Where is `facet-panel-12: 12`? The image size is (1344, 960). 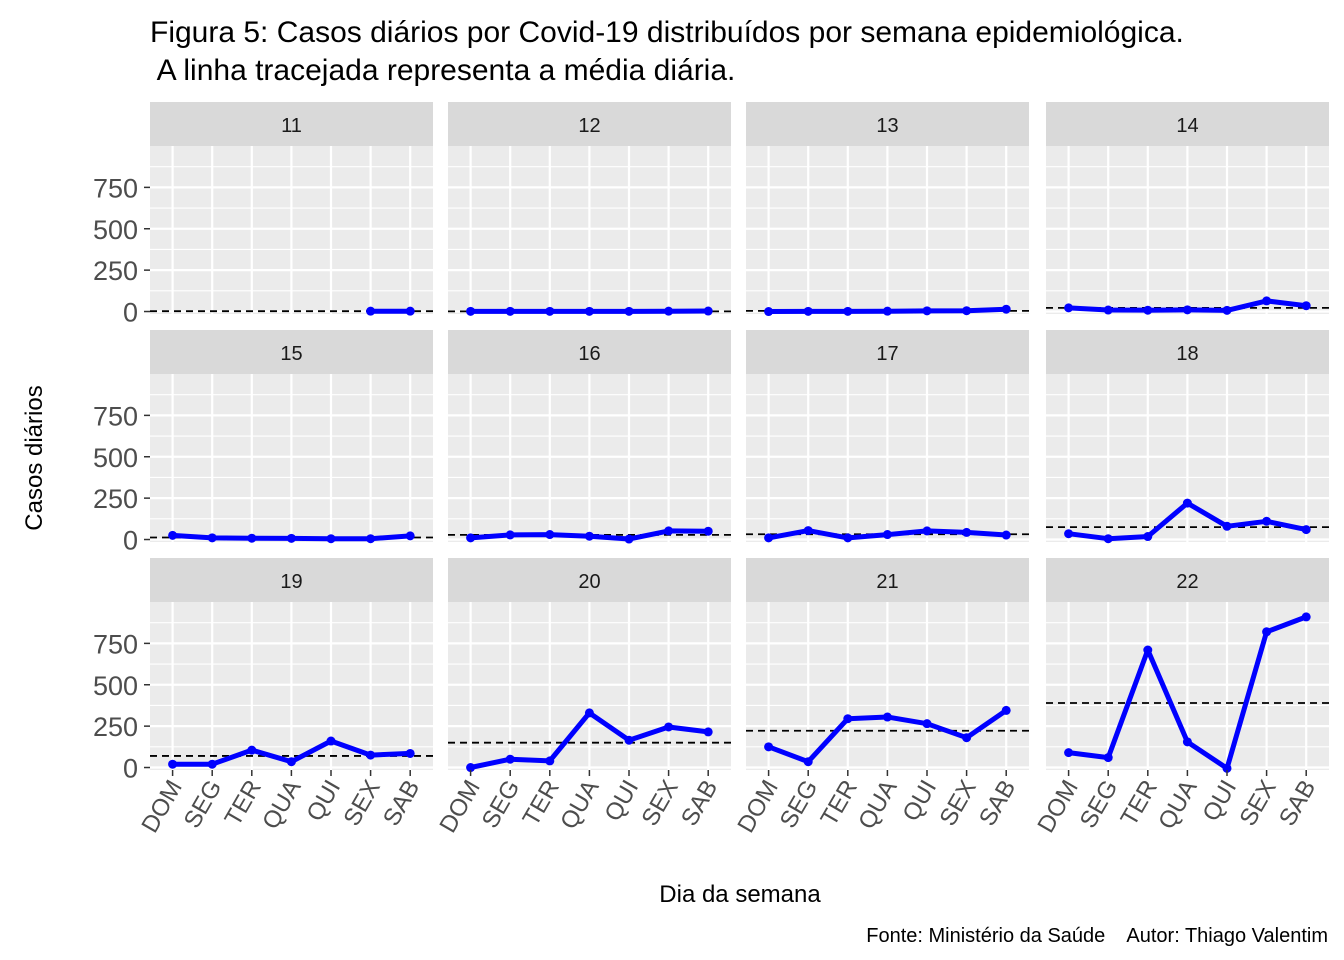 facet-panel-12: 12 is located at coordinates (589, 209).